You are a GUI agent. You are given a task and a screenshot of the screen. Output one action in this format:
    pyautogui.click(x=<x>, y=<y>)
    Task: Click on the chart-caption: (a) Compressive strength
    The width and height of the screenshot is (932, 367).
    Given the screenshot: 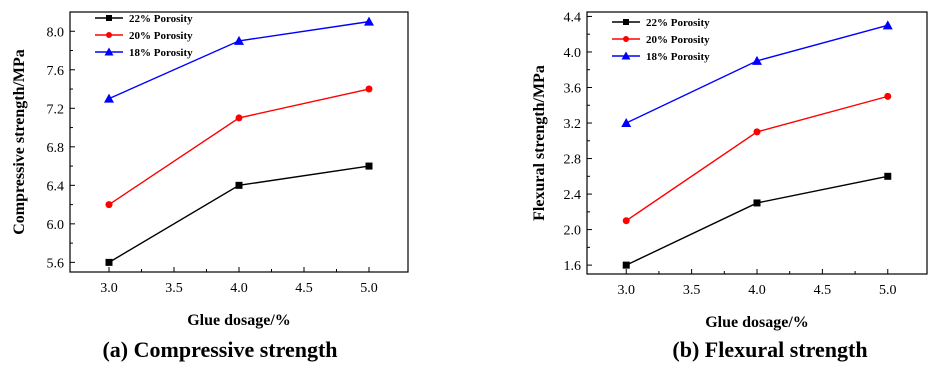 What is the action you would take?
    pyautogui.click(x=219, y=349)
    